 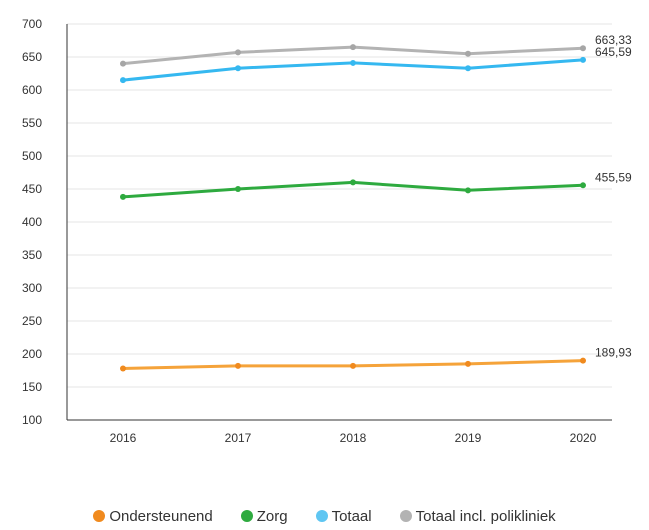 I want to click on y-tick-label: 400, so click(x=32, y=222).